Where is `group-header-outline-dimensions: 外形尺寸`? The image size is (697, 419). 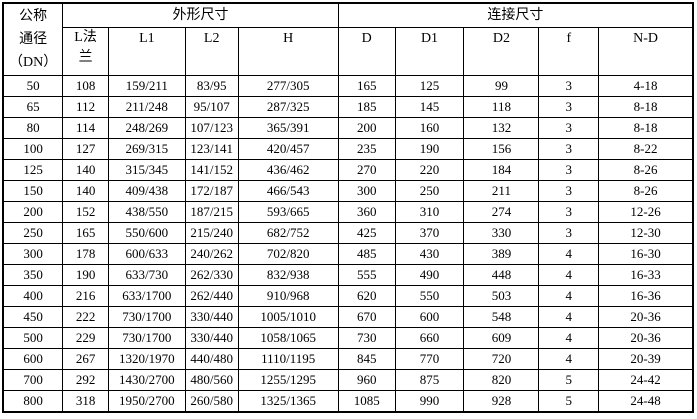 group-header-outline-dimensions: 外形尺寸 is located at coordinates (200, 15).